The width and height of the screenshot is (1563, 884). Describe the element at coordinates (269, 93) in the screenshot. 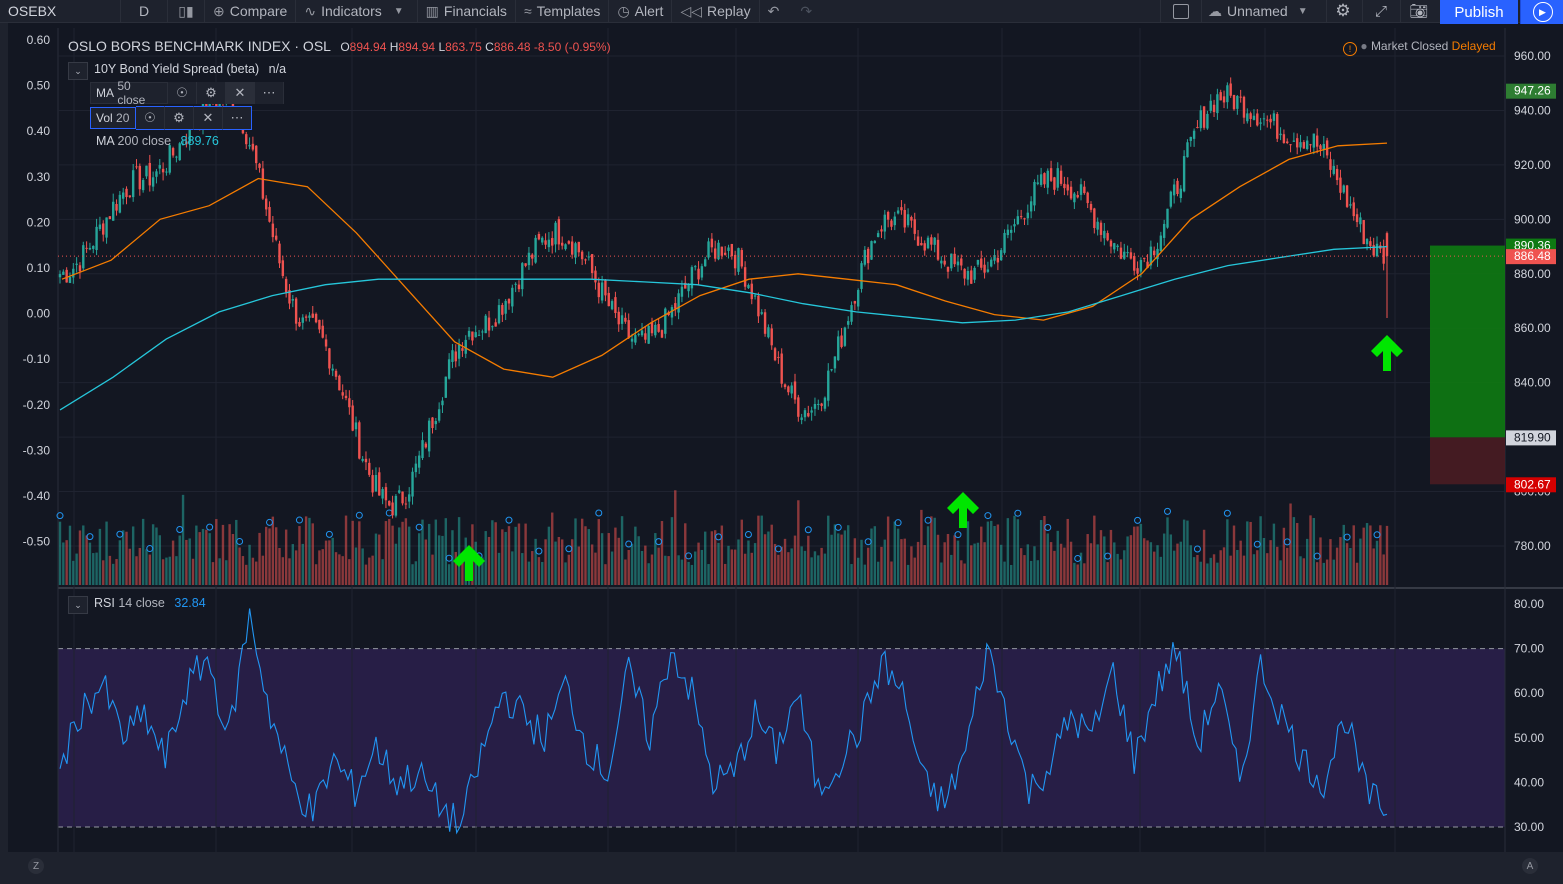

I see `ma50-more-button: ⋯` at that location.